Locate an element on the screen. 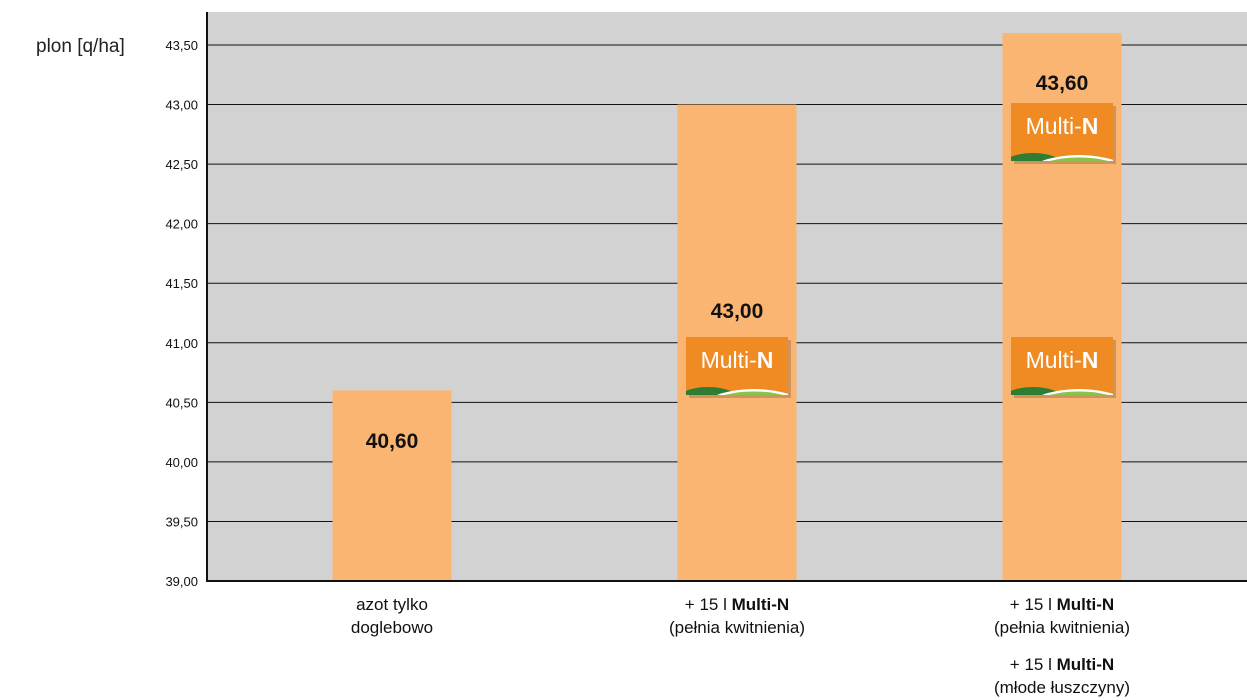 The image size is (1247, 700). y-axis-label: plon [q/ha] is located at coordinates (80, 46).